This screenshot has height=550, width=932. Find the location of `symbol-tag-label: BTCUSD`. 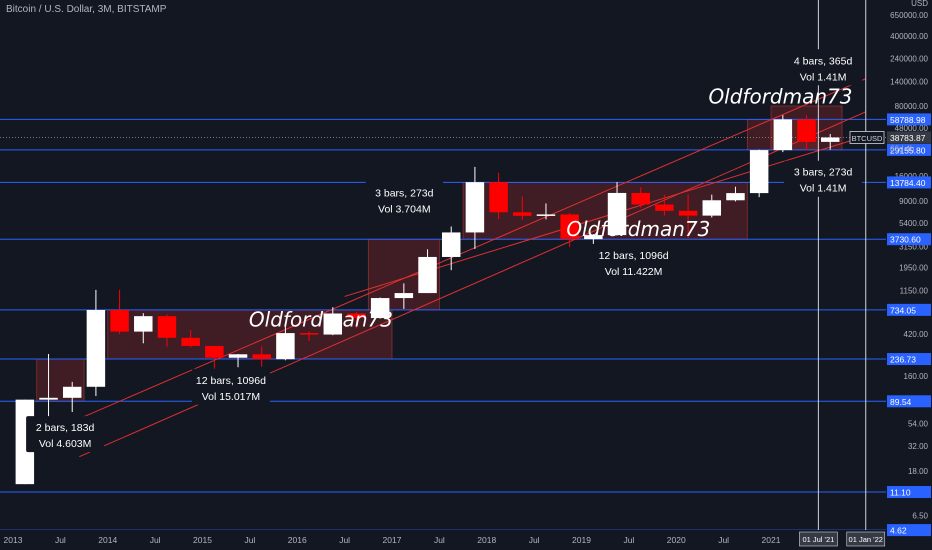

symbol-tag-label: BTCUSD is located at coordinates (867, 138).